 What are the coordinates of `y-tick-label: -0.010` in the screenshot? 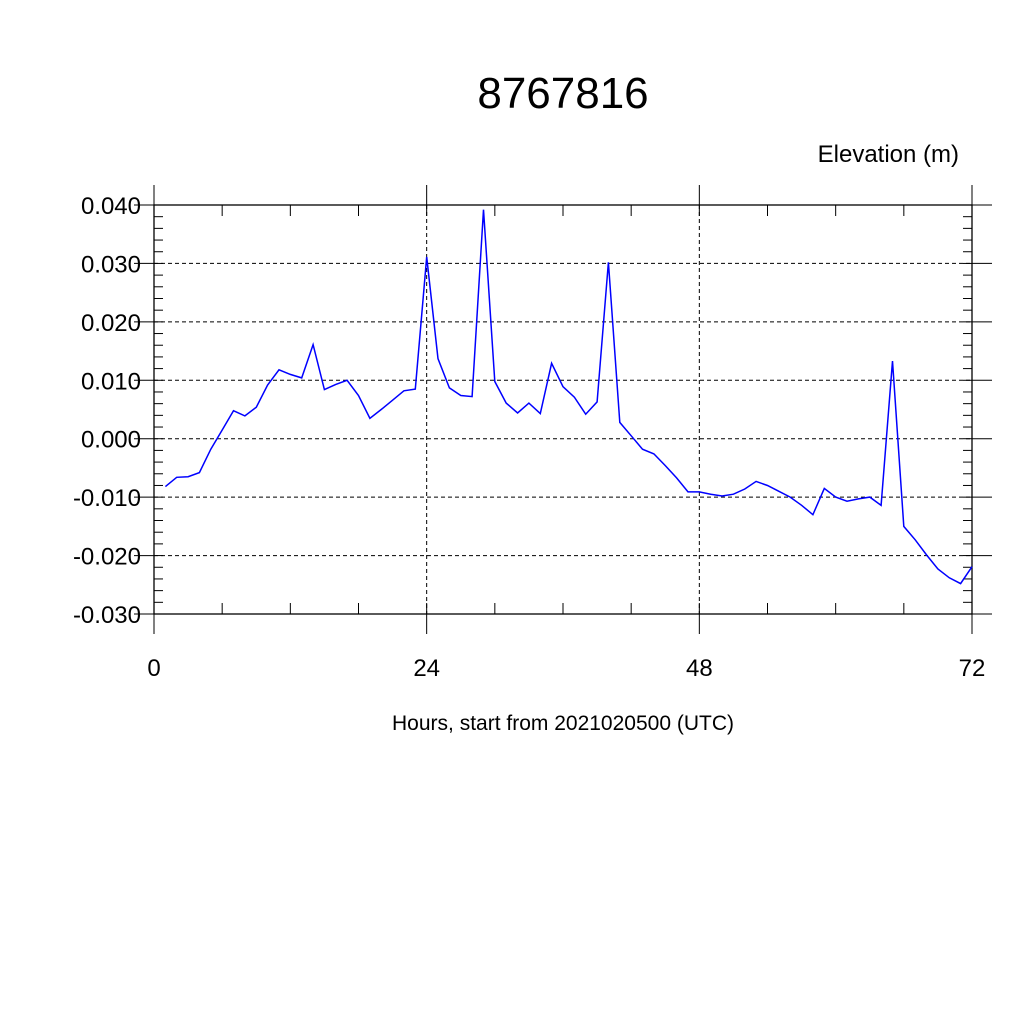 It's located at (107, 498).